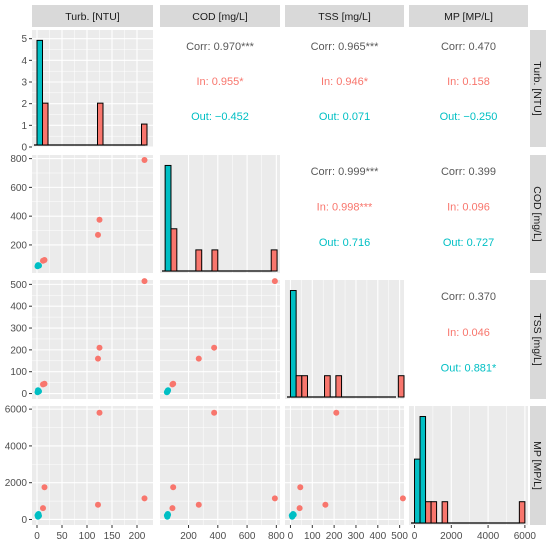  What do you see at coordinates (345, 207) in the screenshot?
I see `corr-in-label: In: 0.998***` at bounding box center [345, 207].